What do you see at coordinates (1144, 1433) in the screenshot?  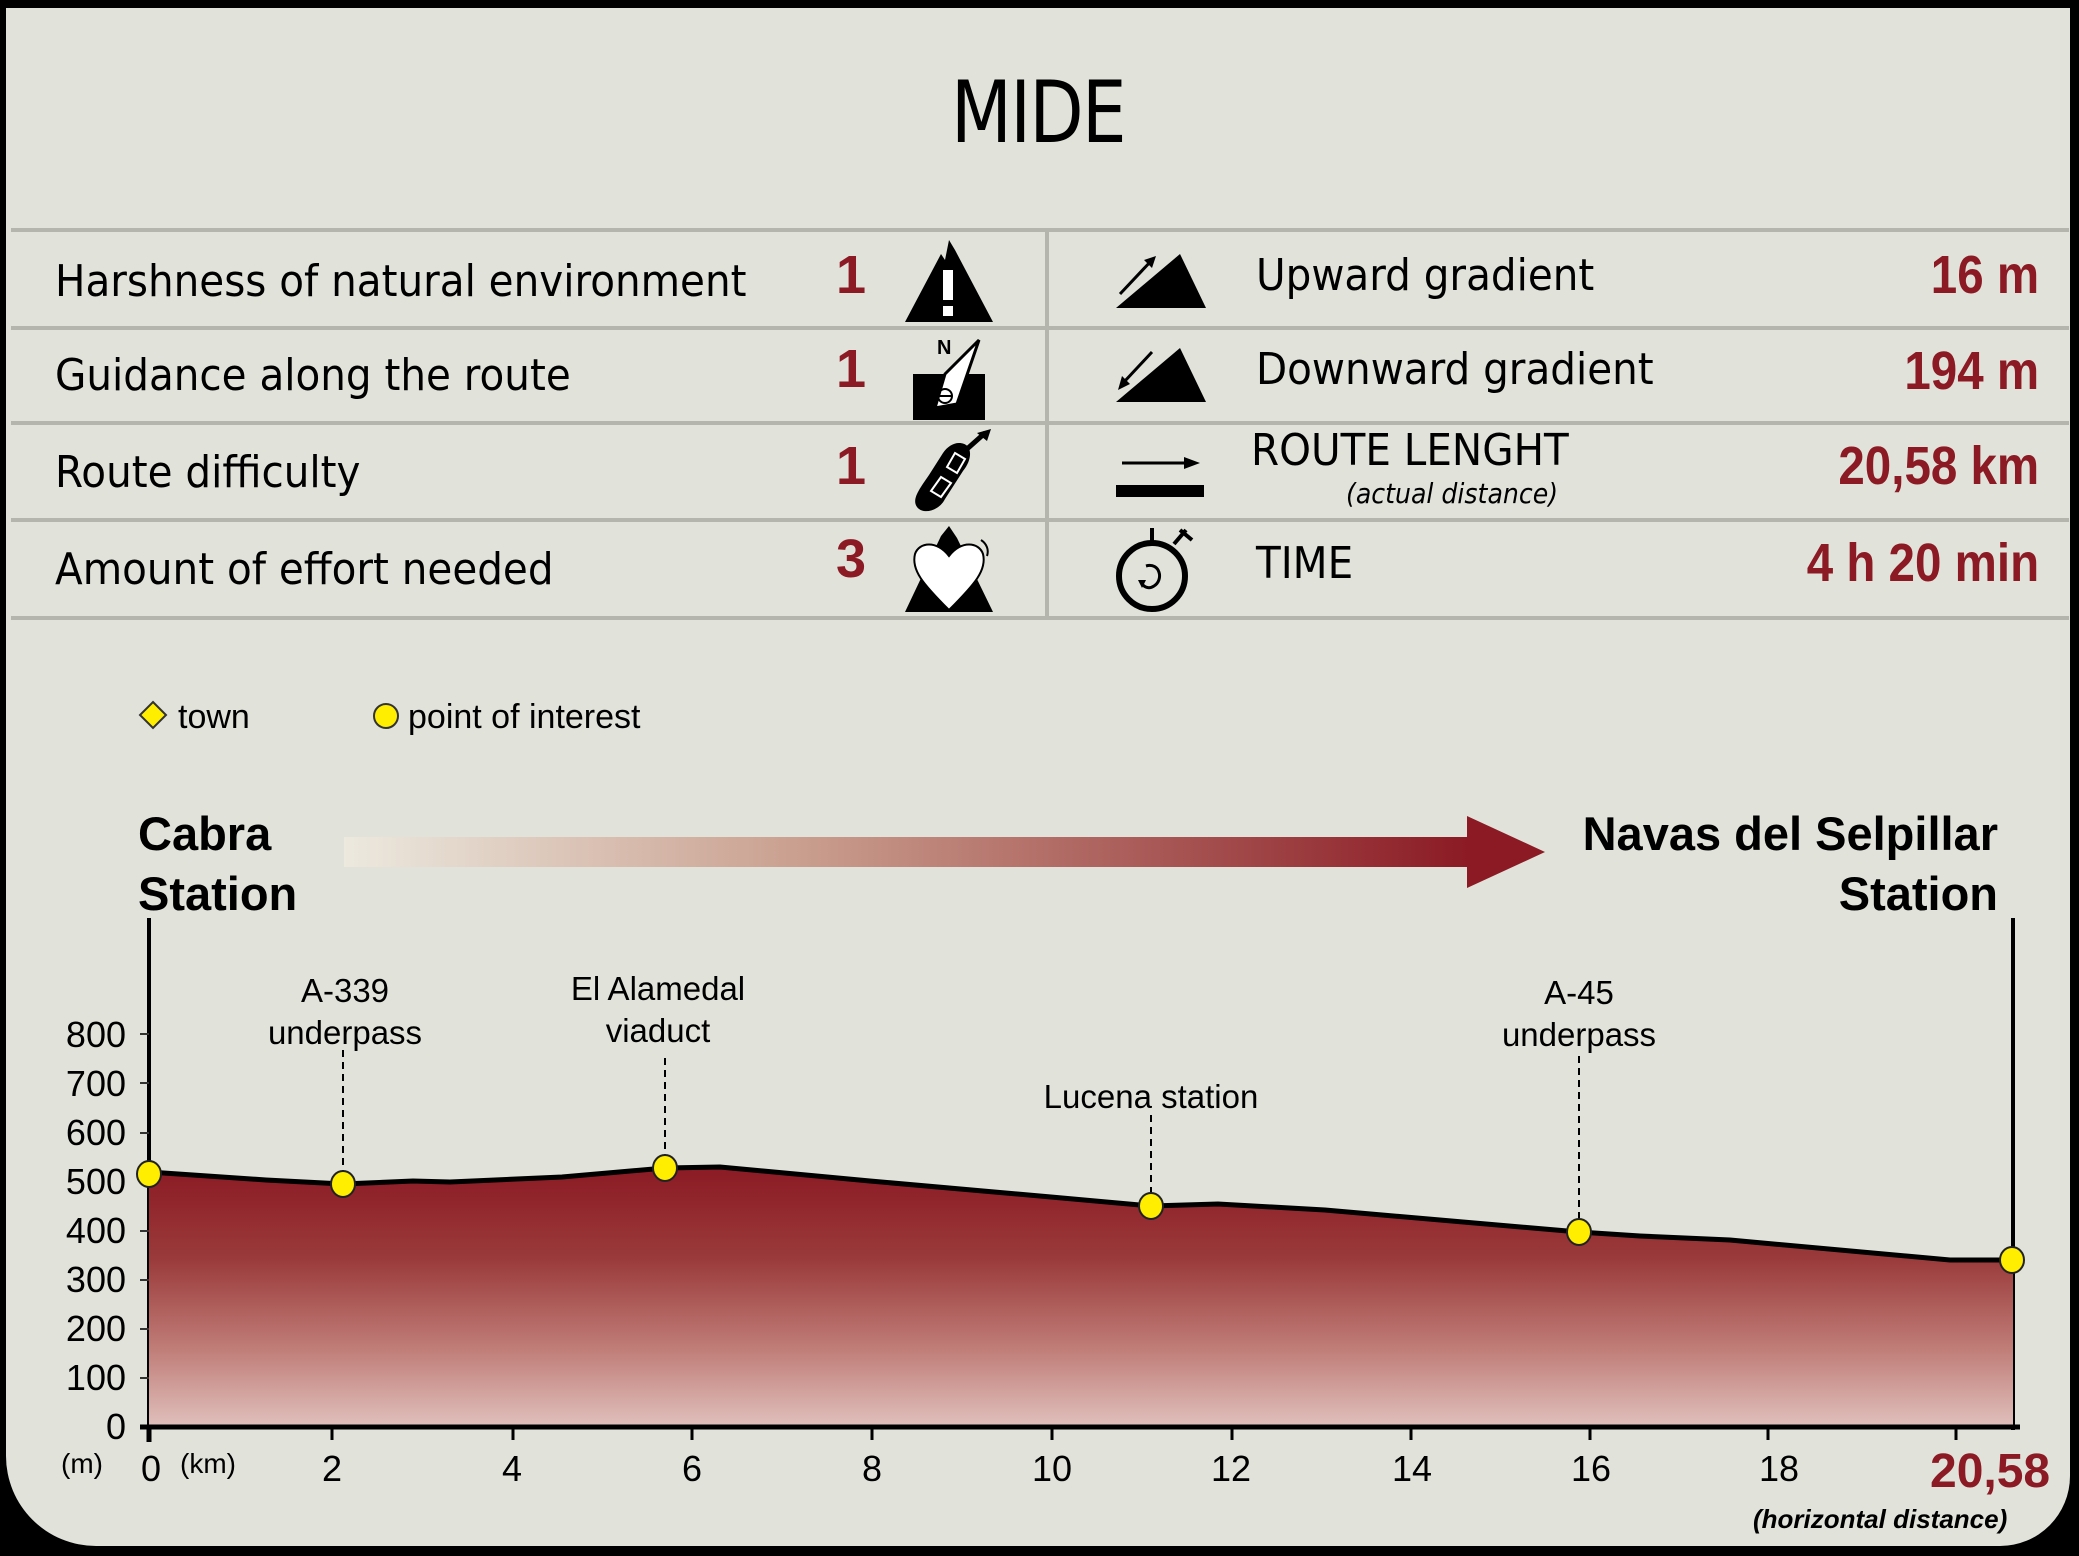 I see `x-axis-ticks` at bounding box center [1144, 1433].